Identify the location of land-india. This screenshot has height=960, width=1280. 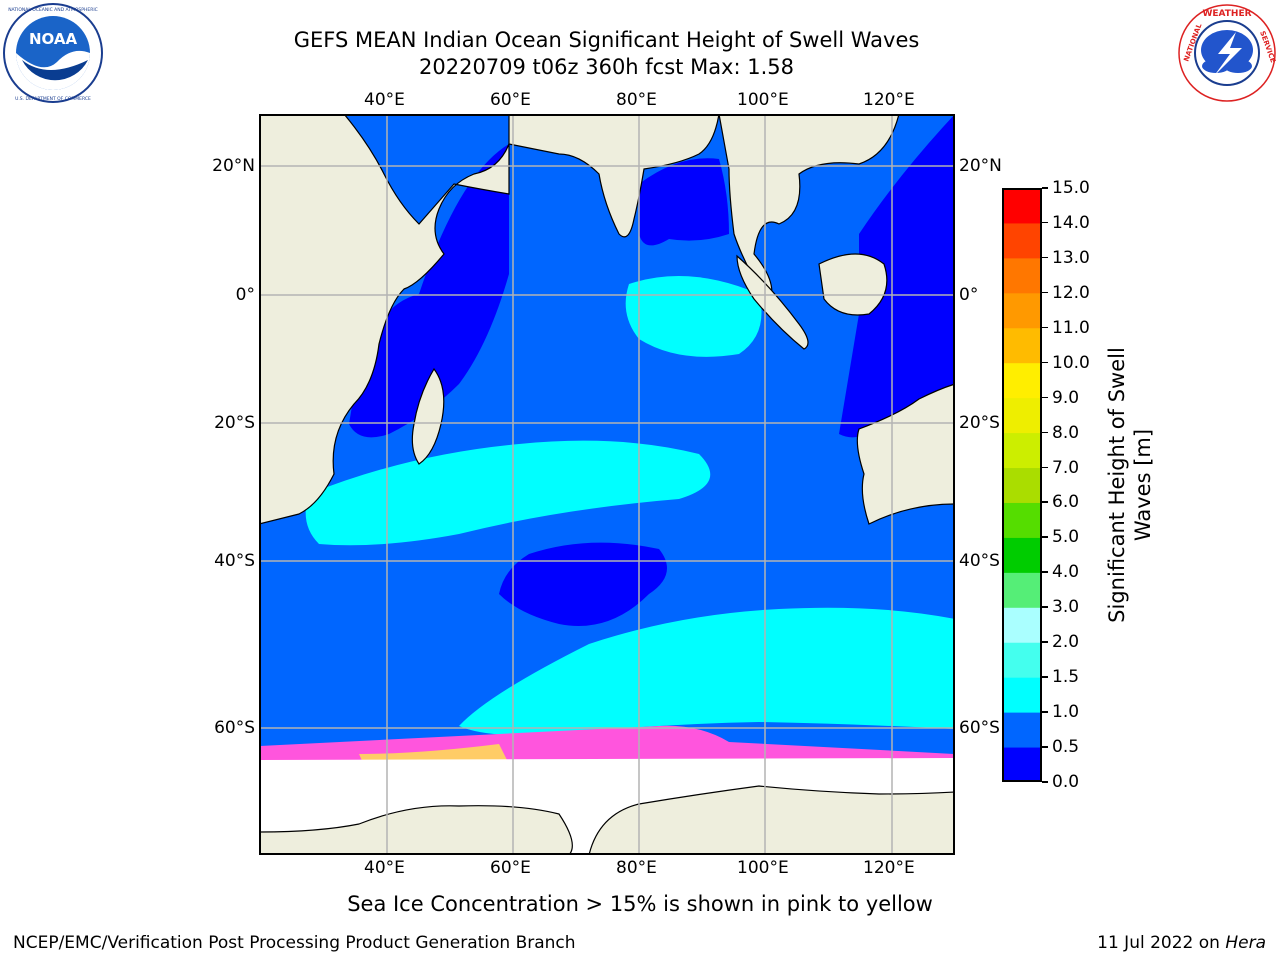
(614, 176).